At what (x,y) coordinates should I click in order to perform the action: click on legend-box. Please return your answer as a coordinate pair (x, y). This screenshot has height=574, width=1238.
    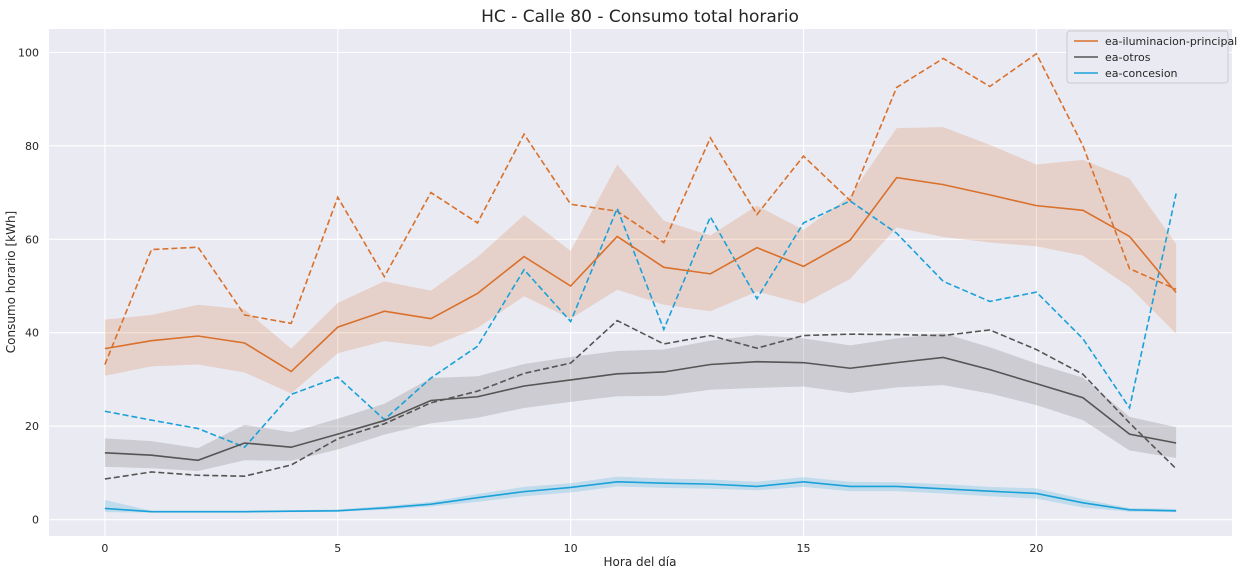
    Looking at the image, I should click on (1147, 57).